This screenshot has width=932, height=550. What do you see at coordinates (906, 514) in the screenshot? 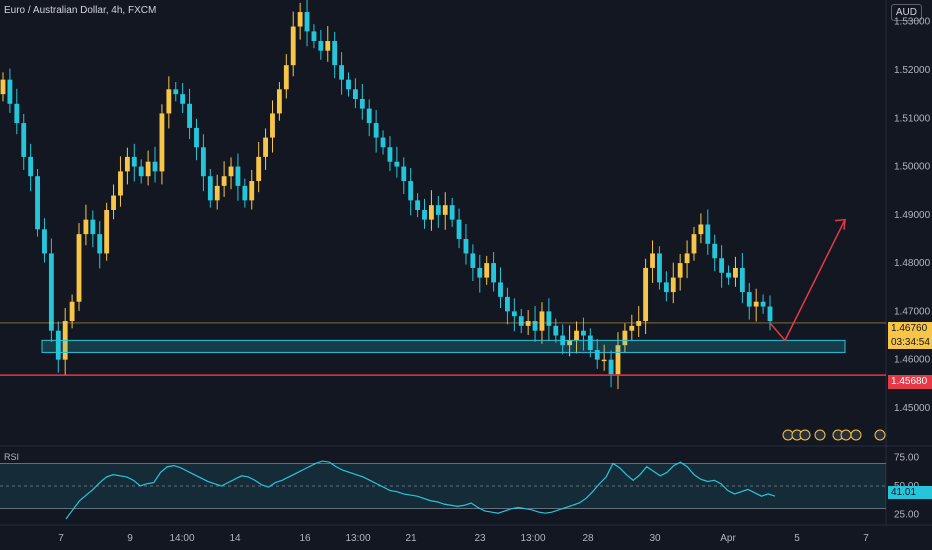
I see `rsi-axis-tick: 25.00` at bounding box center [906, 514].